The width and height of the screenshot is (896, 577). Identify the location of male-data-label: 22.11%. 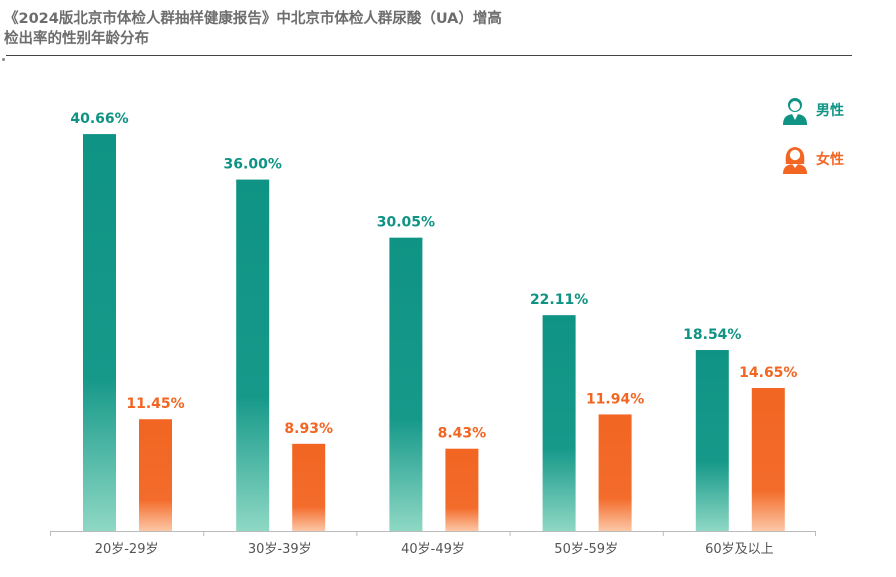
(559, 300).